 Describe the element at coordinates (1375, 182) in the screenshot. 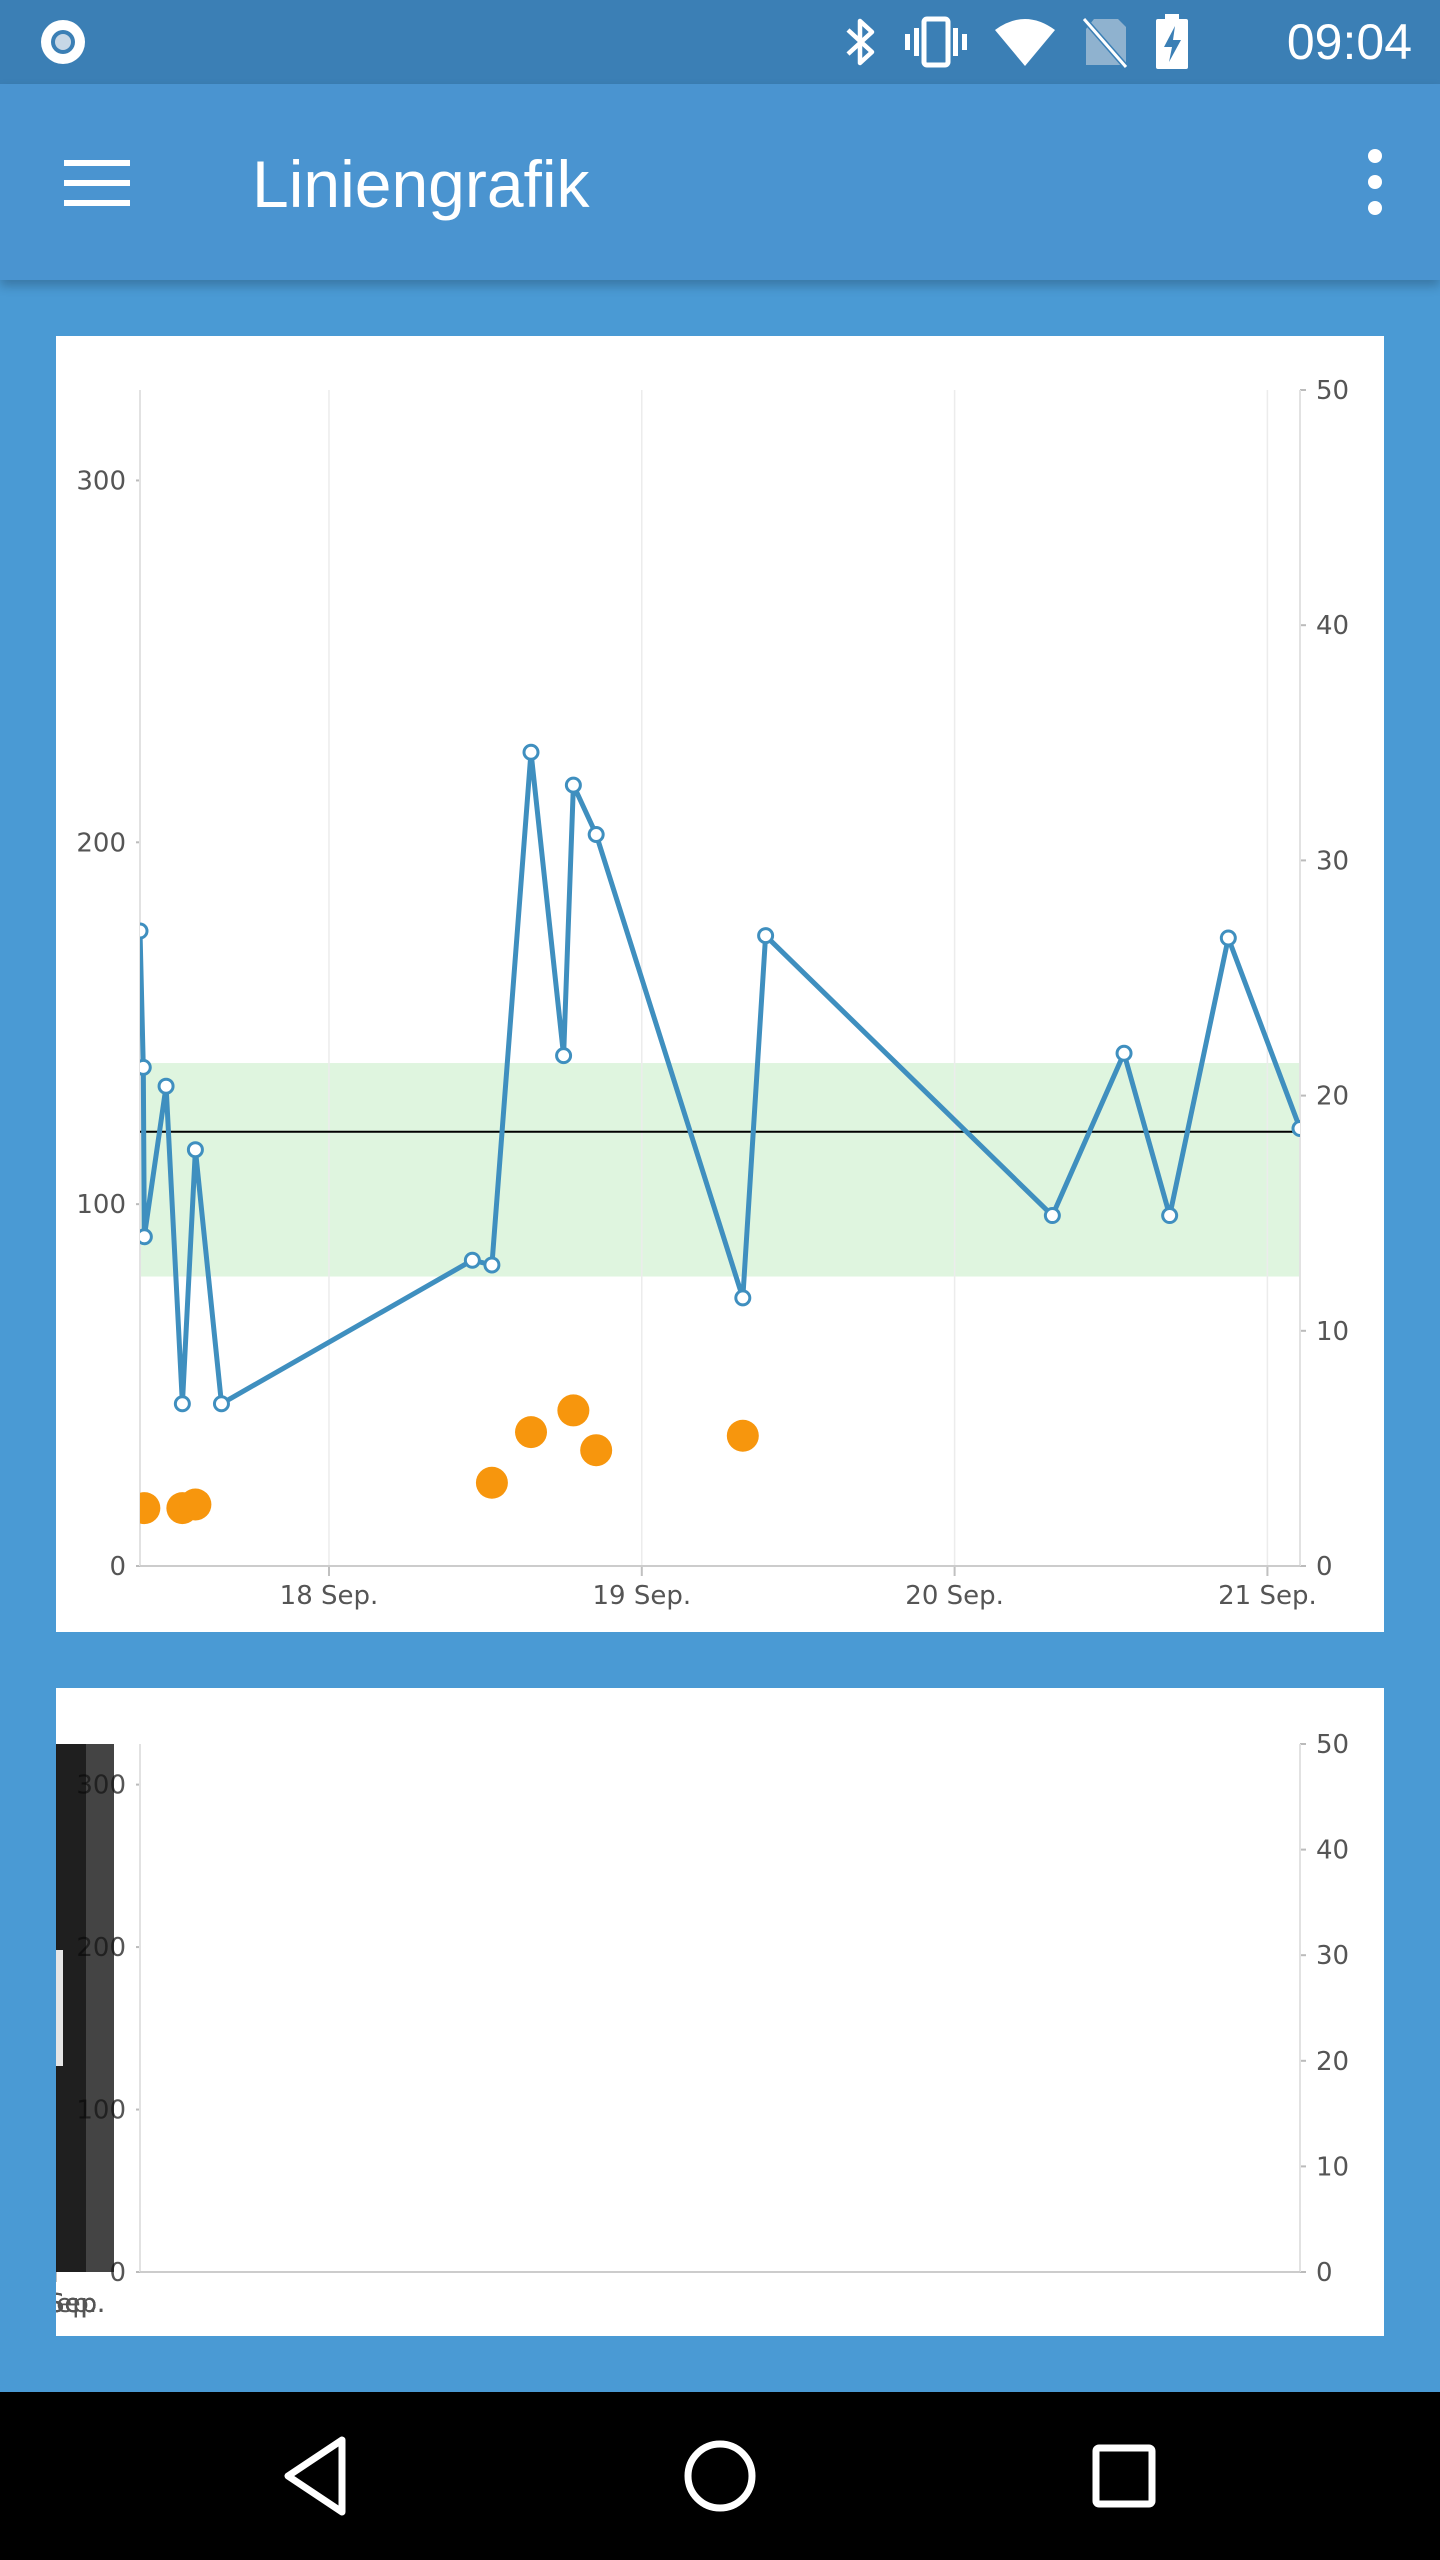

I see `more-vertical-icon` at that location.